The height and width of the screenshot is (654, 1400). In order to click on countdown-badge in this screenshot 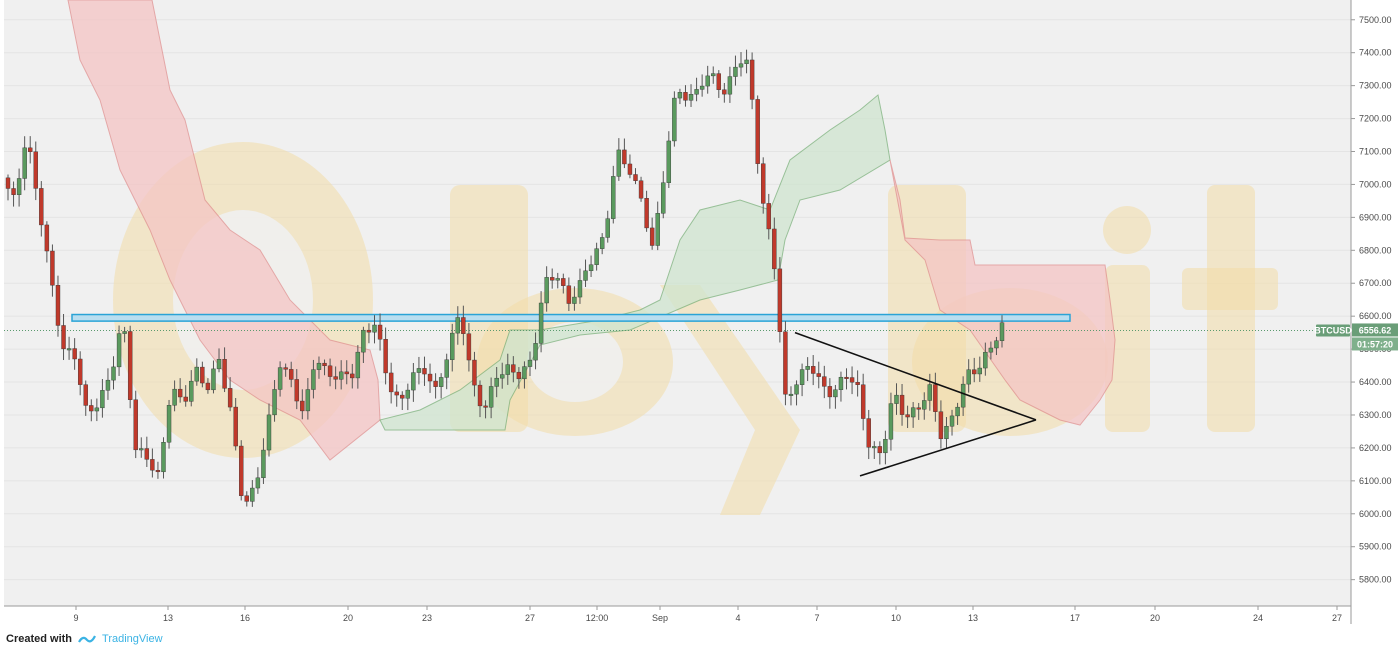, I will do `click(1375, 344)`.